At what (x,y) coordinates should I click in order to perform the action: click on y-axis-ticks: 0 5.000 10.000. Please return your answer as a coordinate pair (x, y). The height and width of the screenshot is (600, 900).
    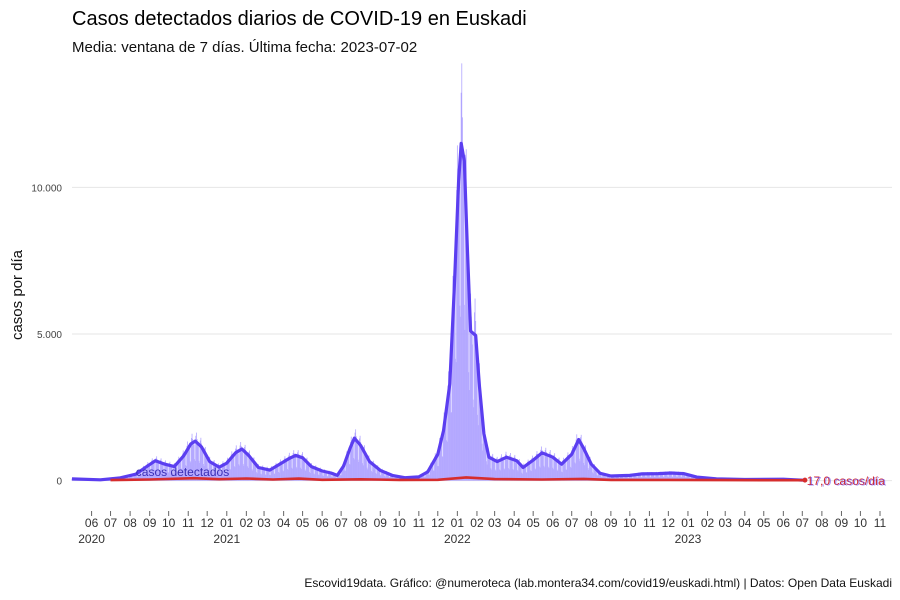
    Looking at the image, I should click on (46, 335).